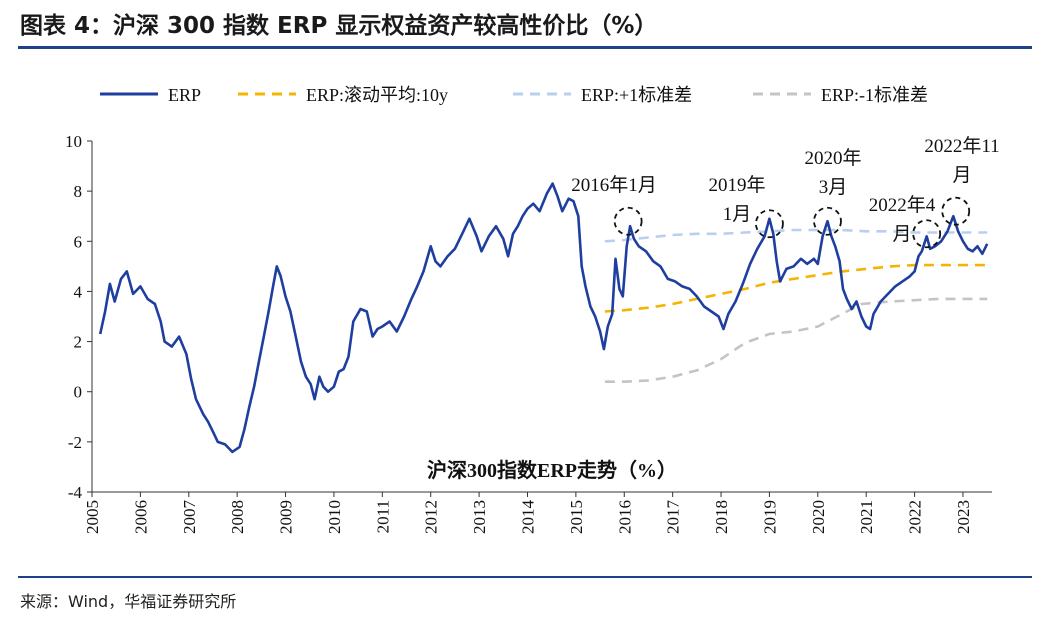  Describe the element at coordinates (769, 517) in the screenshot. I see `x-tick-label: 2019` at that location.